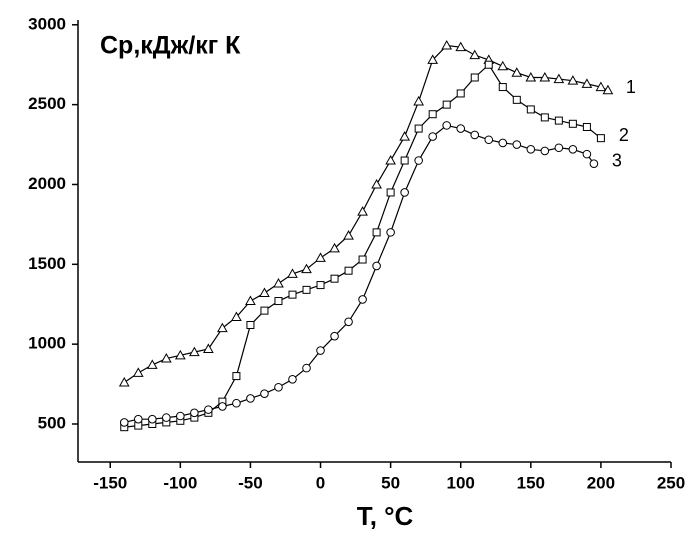 The image size is (694, 537). Describe the element at coordinates (47, 103) in the screenshot. I see `y-tick-label: 2500` at that location.